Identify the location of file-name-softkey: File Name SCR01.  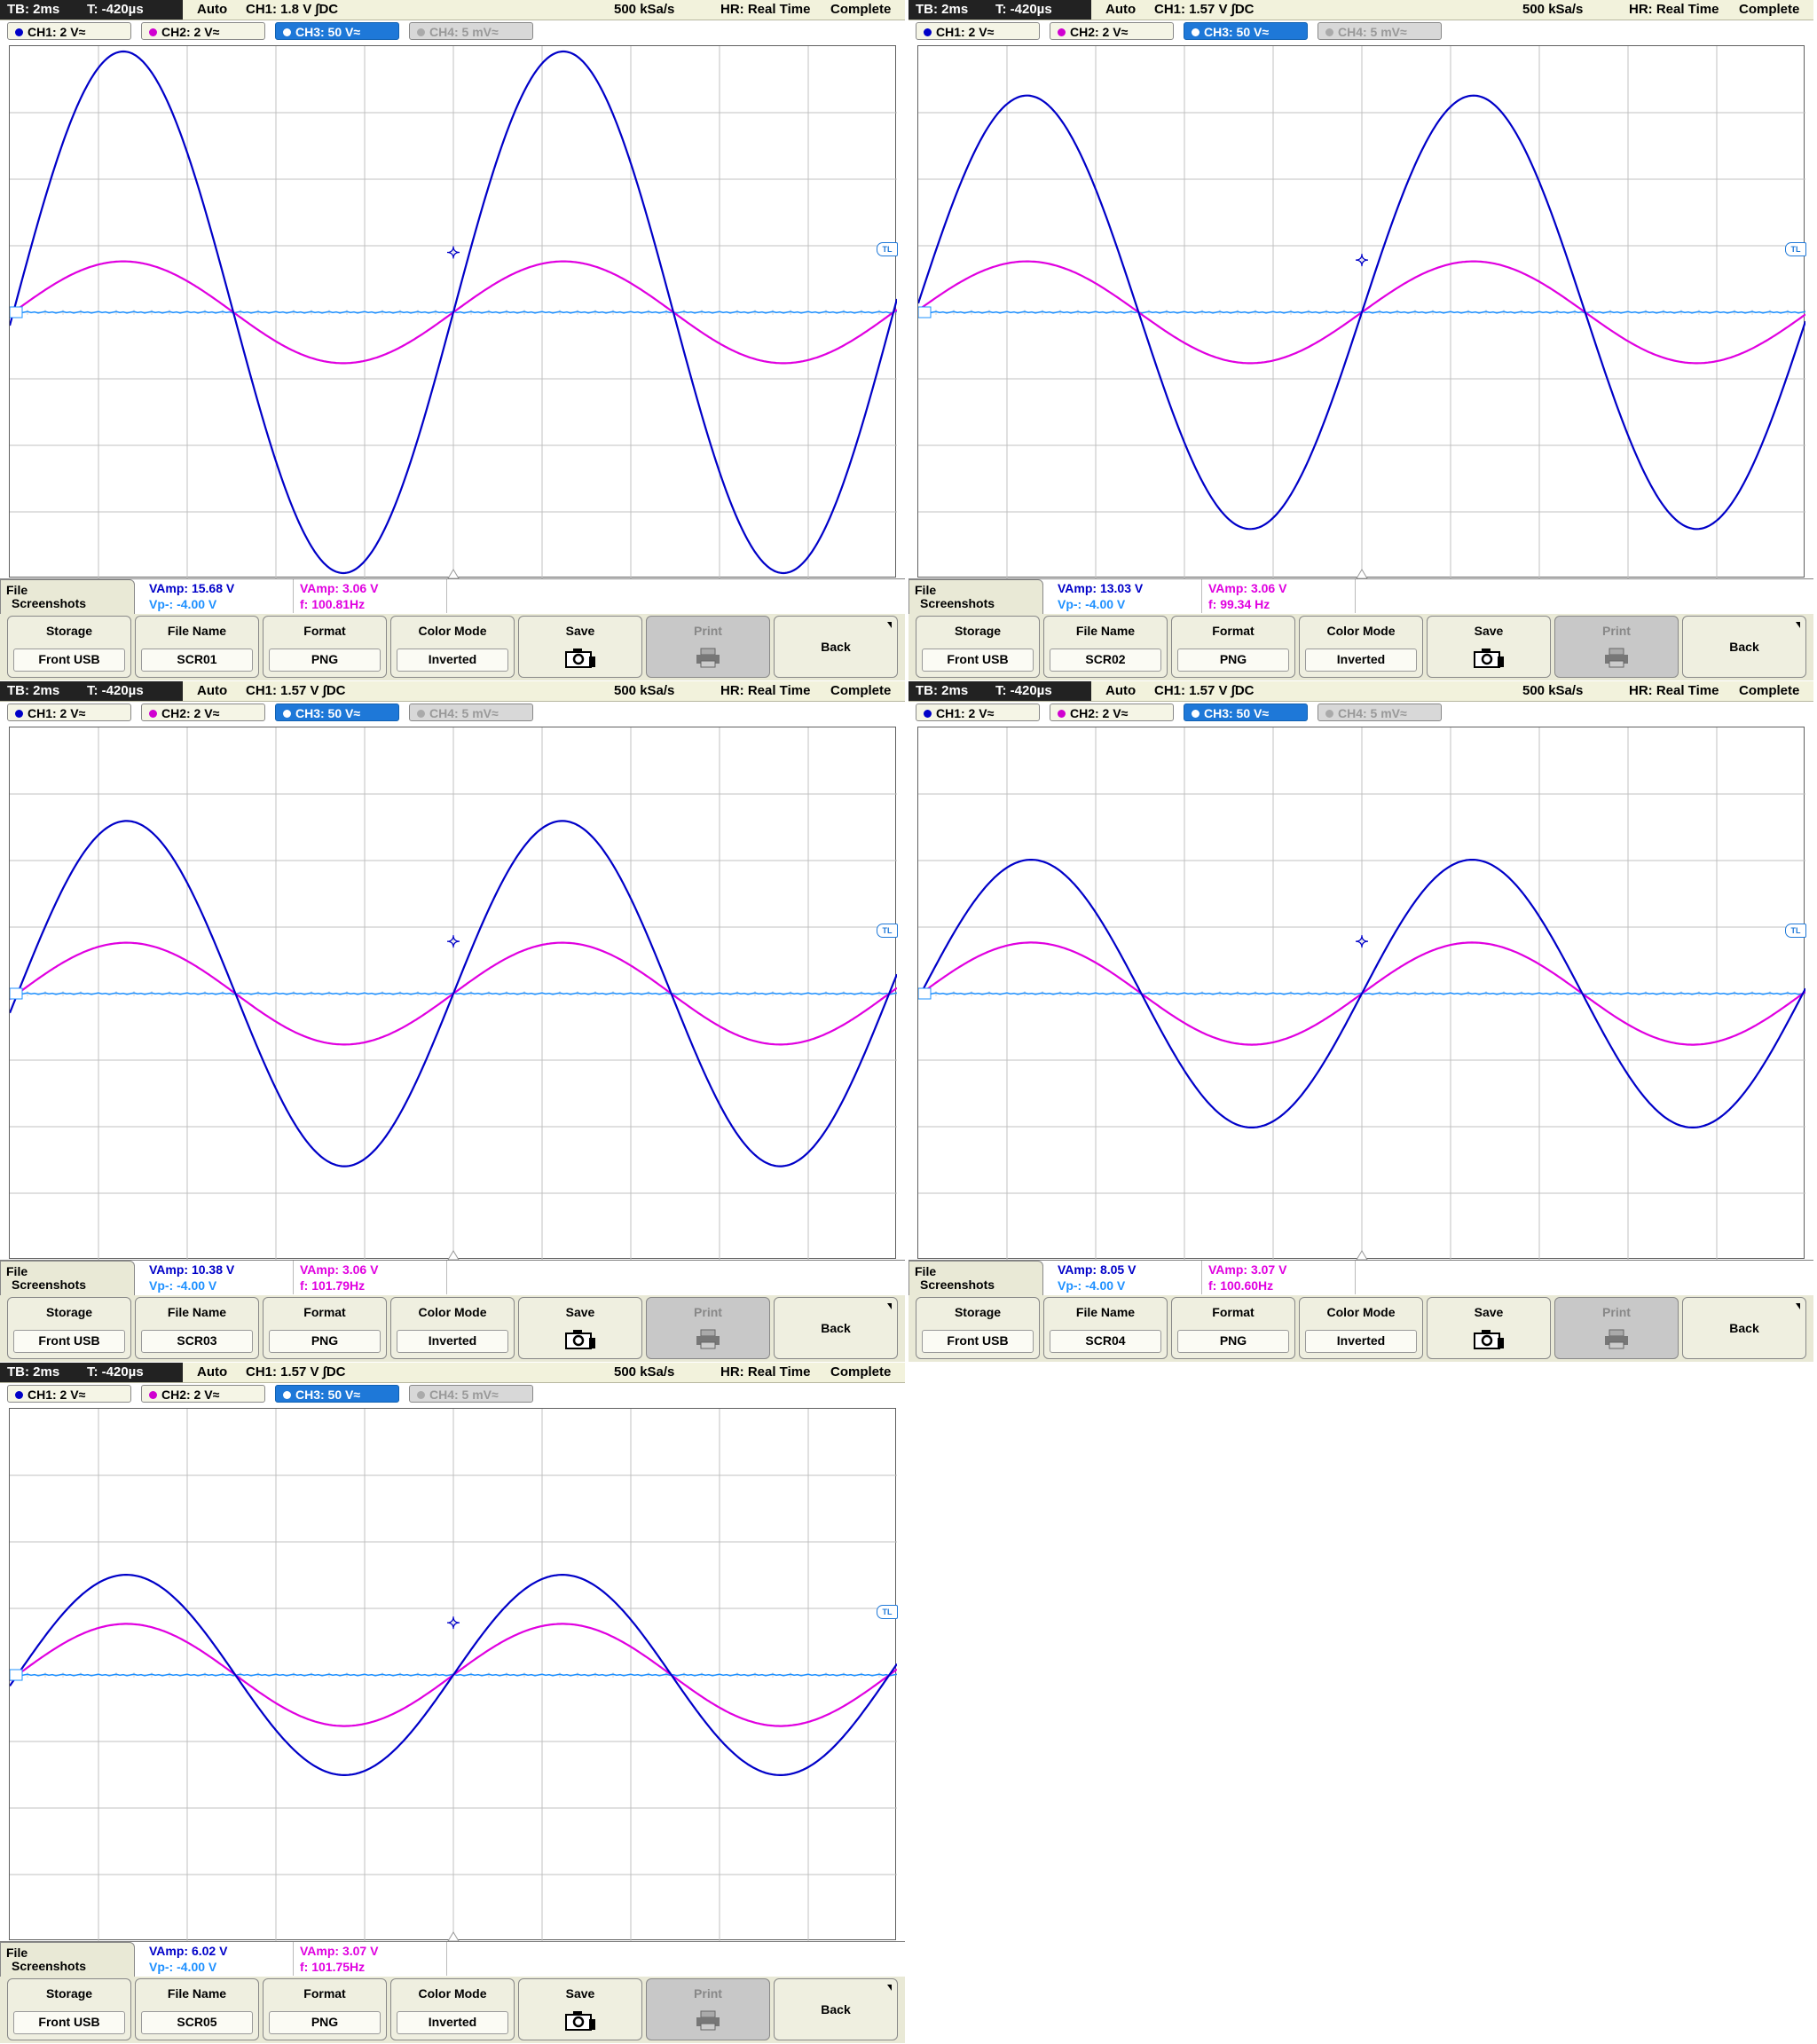
(197, 647).